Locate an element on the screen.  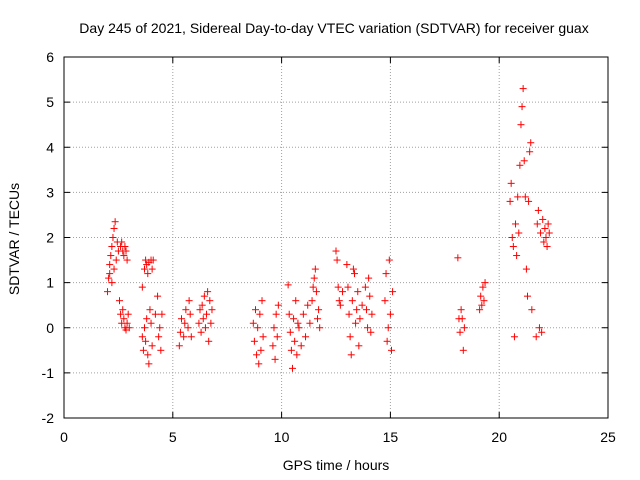
y-tick-label: 5 is located at coordinates (50, 102).